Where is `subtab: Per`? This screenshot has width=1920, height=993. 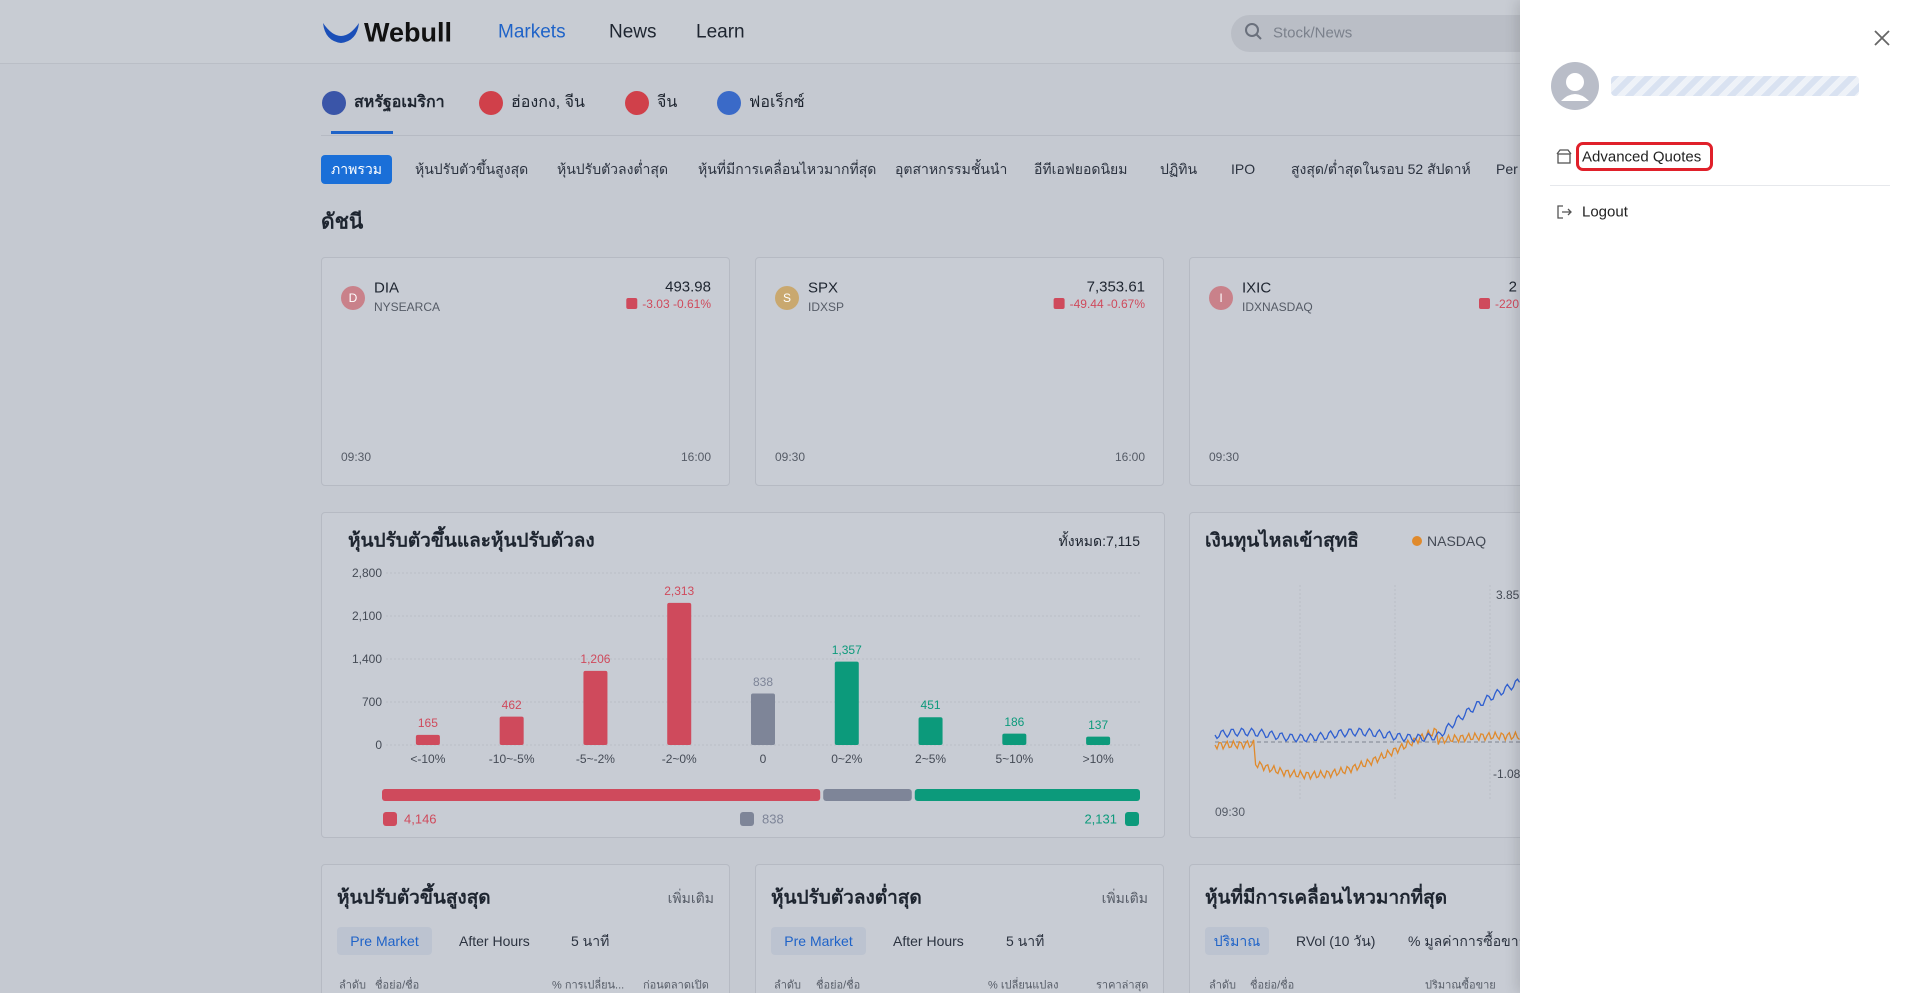
subtab: Per is located at coordinates (1507, 169).